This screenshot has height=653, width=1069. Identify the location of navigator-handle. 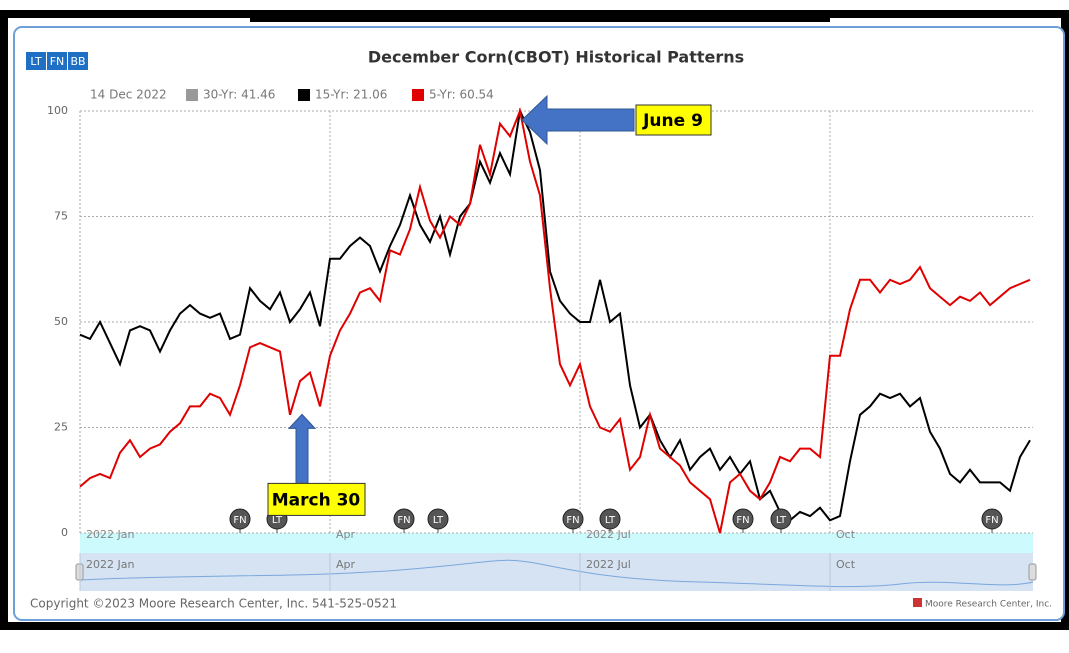
(1032, 572).